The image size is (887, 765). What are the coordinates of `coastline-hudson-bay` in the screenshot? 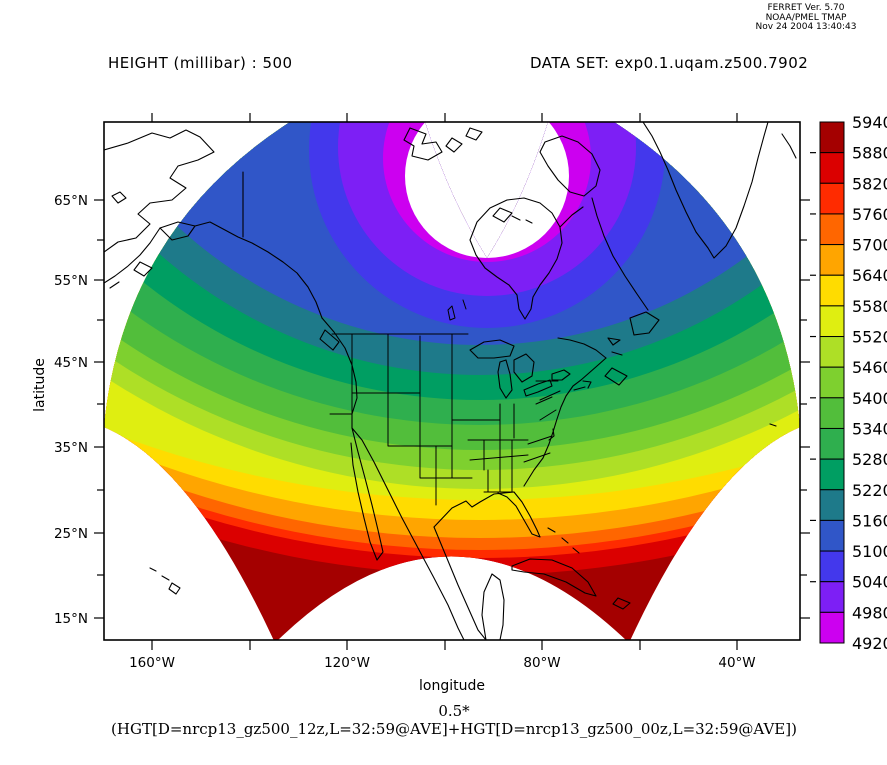 It's located at (526, 258).